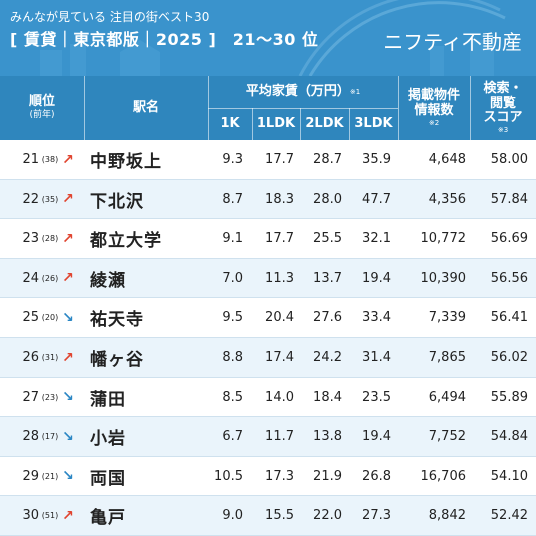  I want to click on rent-3ldk: 26.8, so click(376, 476).